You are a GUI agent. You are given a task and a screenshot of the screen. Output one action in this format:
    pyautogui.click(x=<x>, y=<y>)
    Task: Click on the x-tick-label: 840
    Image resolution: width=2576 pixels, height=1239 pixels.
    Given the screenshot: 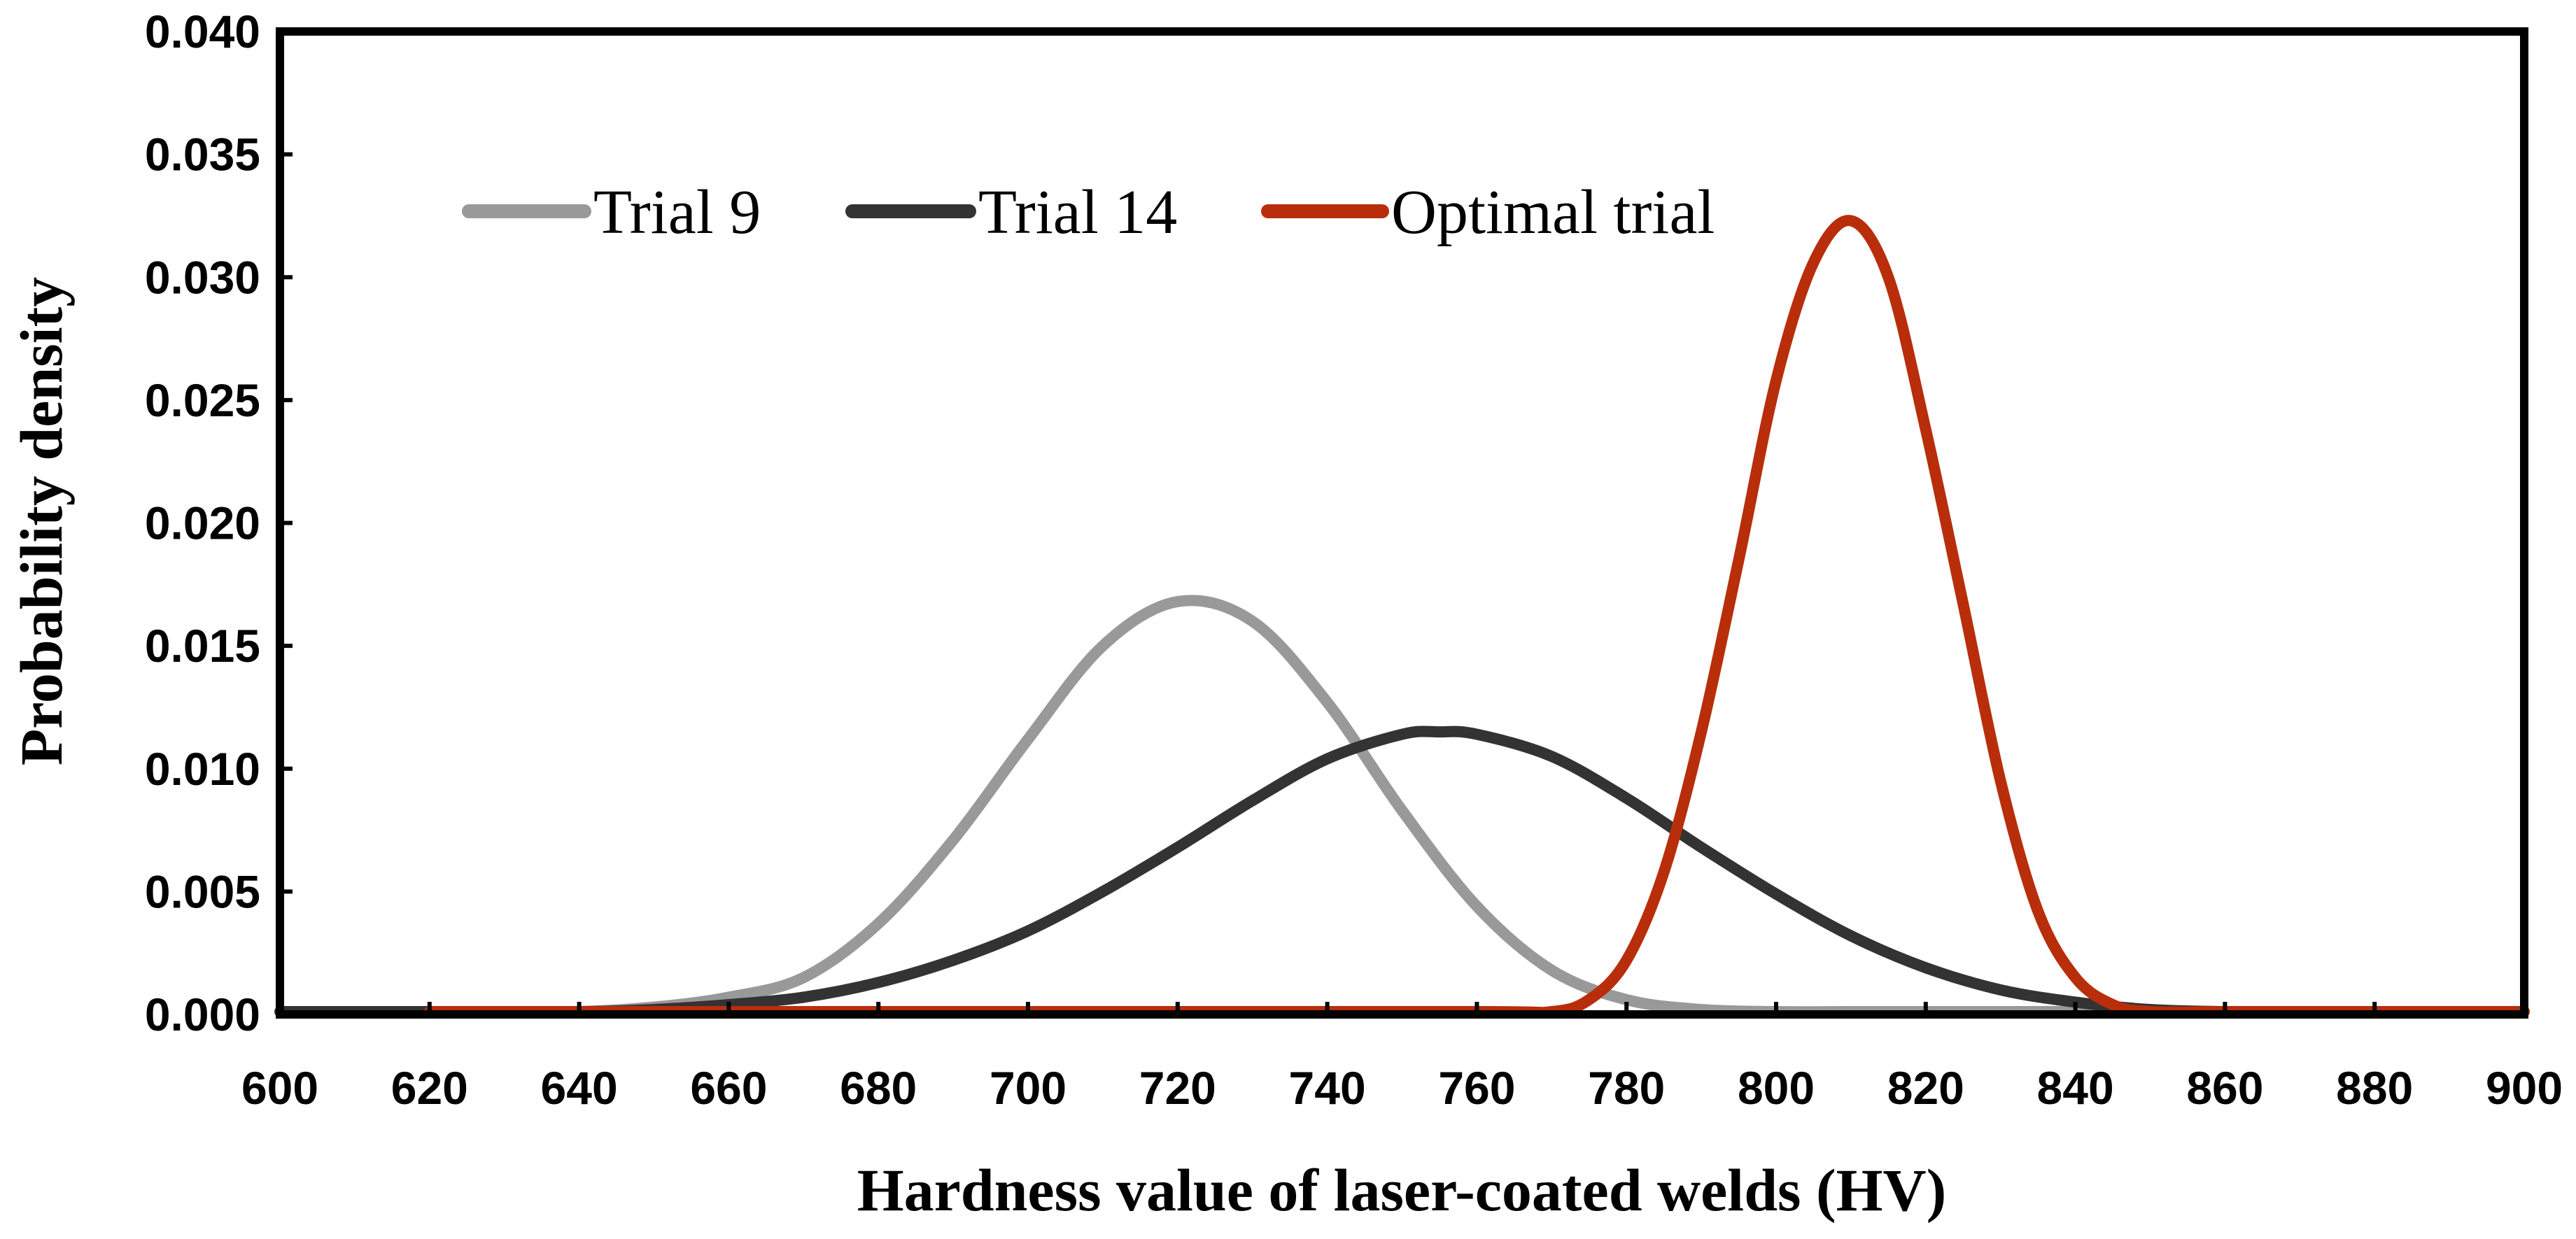 What is the action you would take?
    pyautogui.click(x=2075, y=1088)
    